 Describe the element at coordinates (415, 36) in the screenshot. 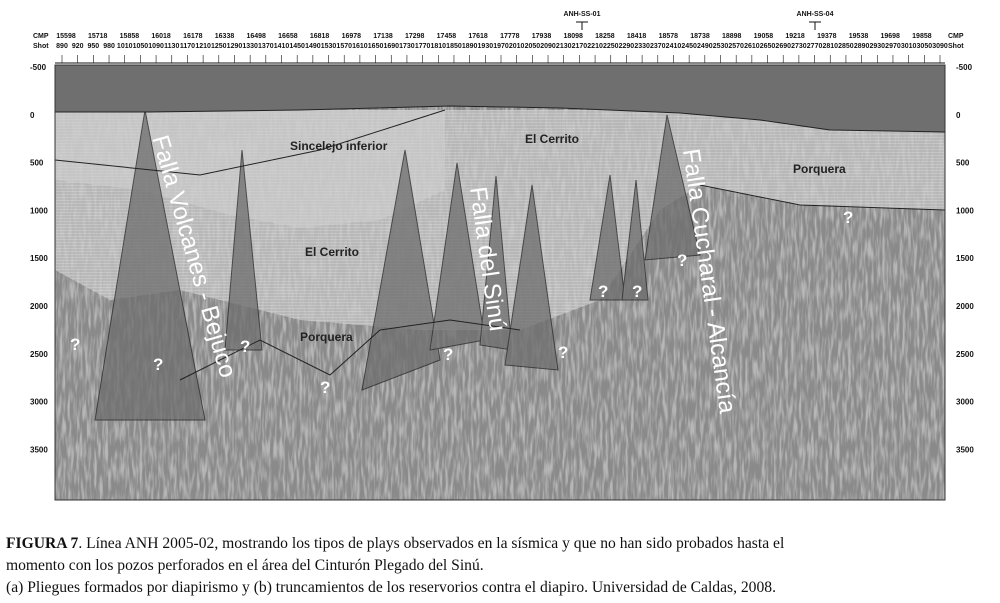

I see `cmp-tick-label: 17298` at that location.